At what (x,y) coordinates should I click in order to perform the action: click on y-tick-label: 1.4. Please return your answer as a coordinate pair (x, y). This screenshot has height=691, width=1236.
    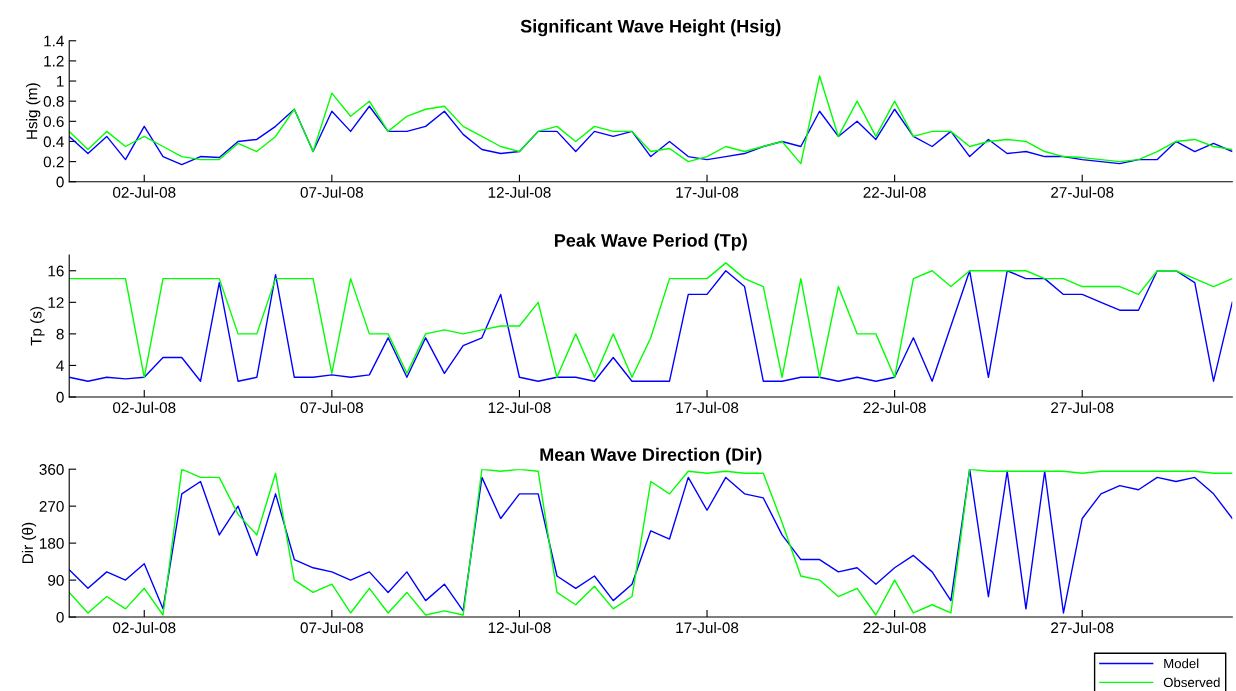
    Looking at the image, I should click on (54, 41).